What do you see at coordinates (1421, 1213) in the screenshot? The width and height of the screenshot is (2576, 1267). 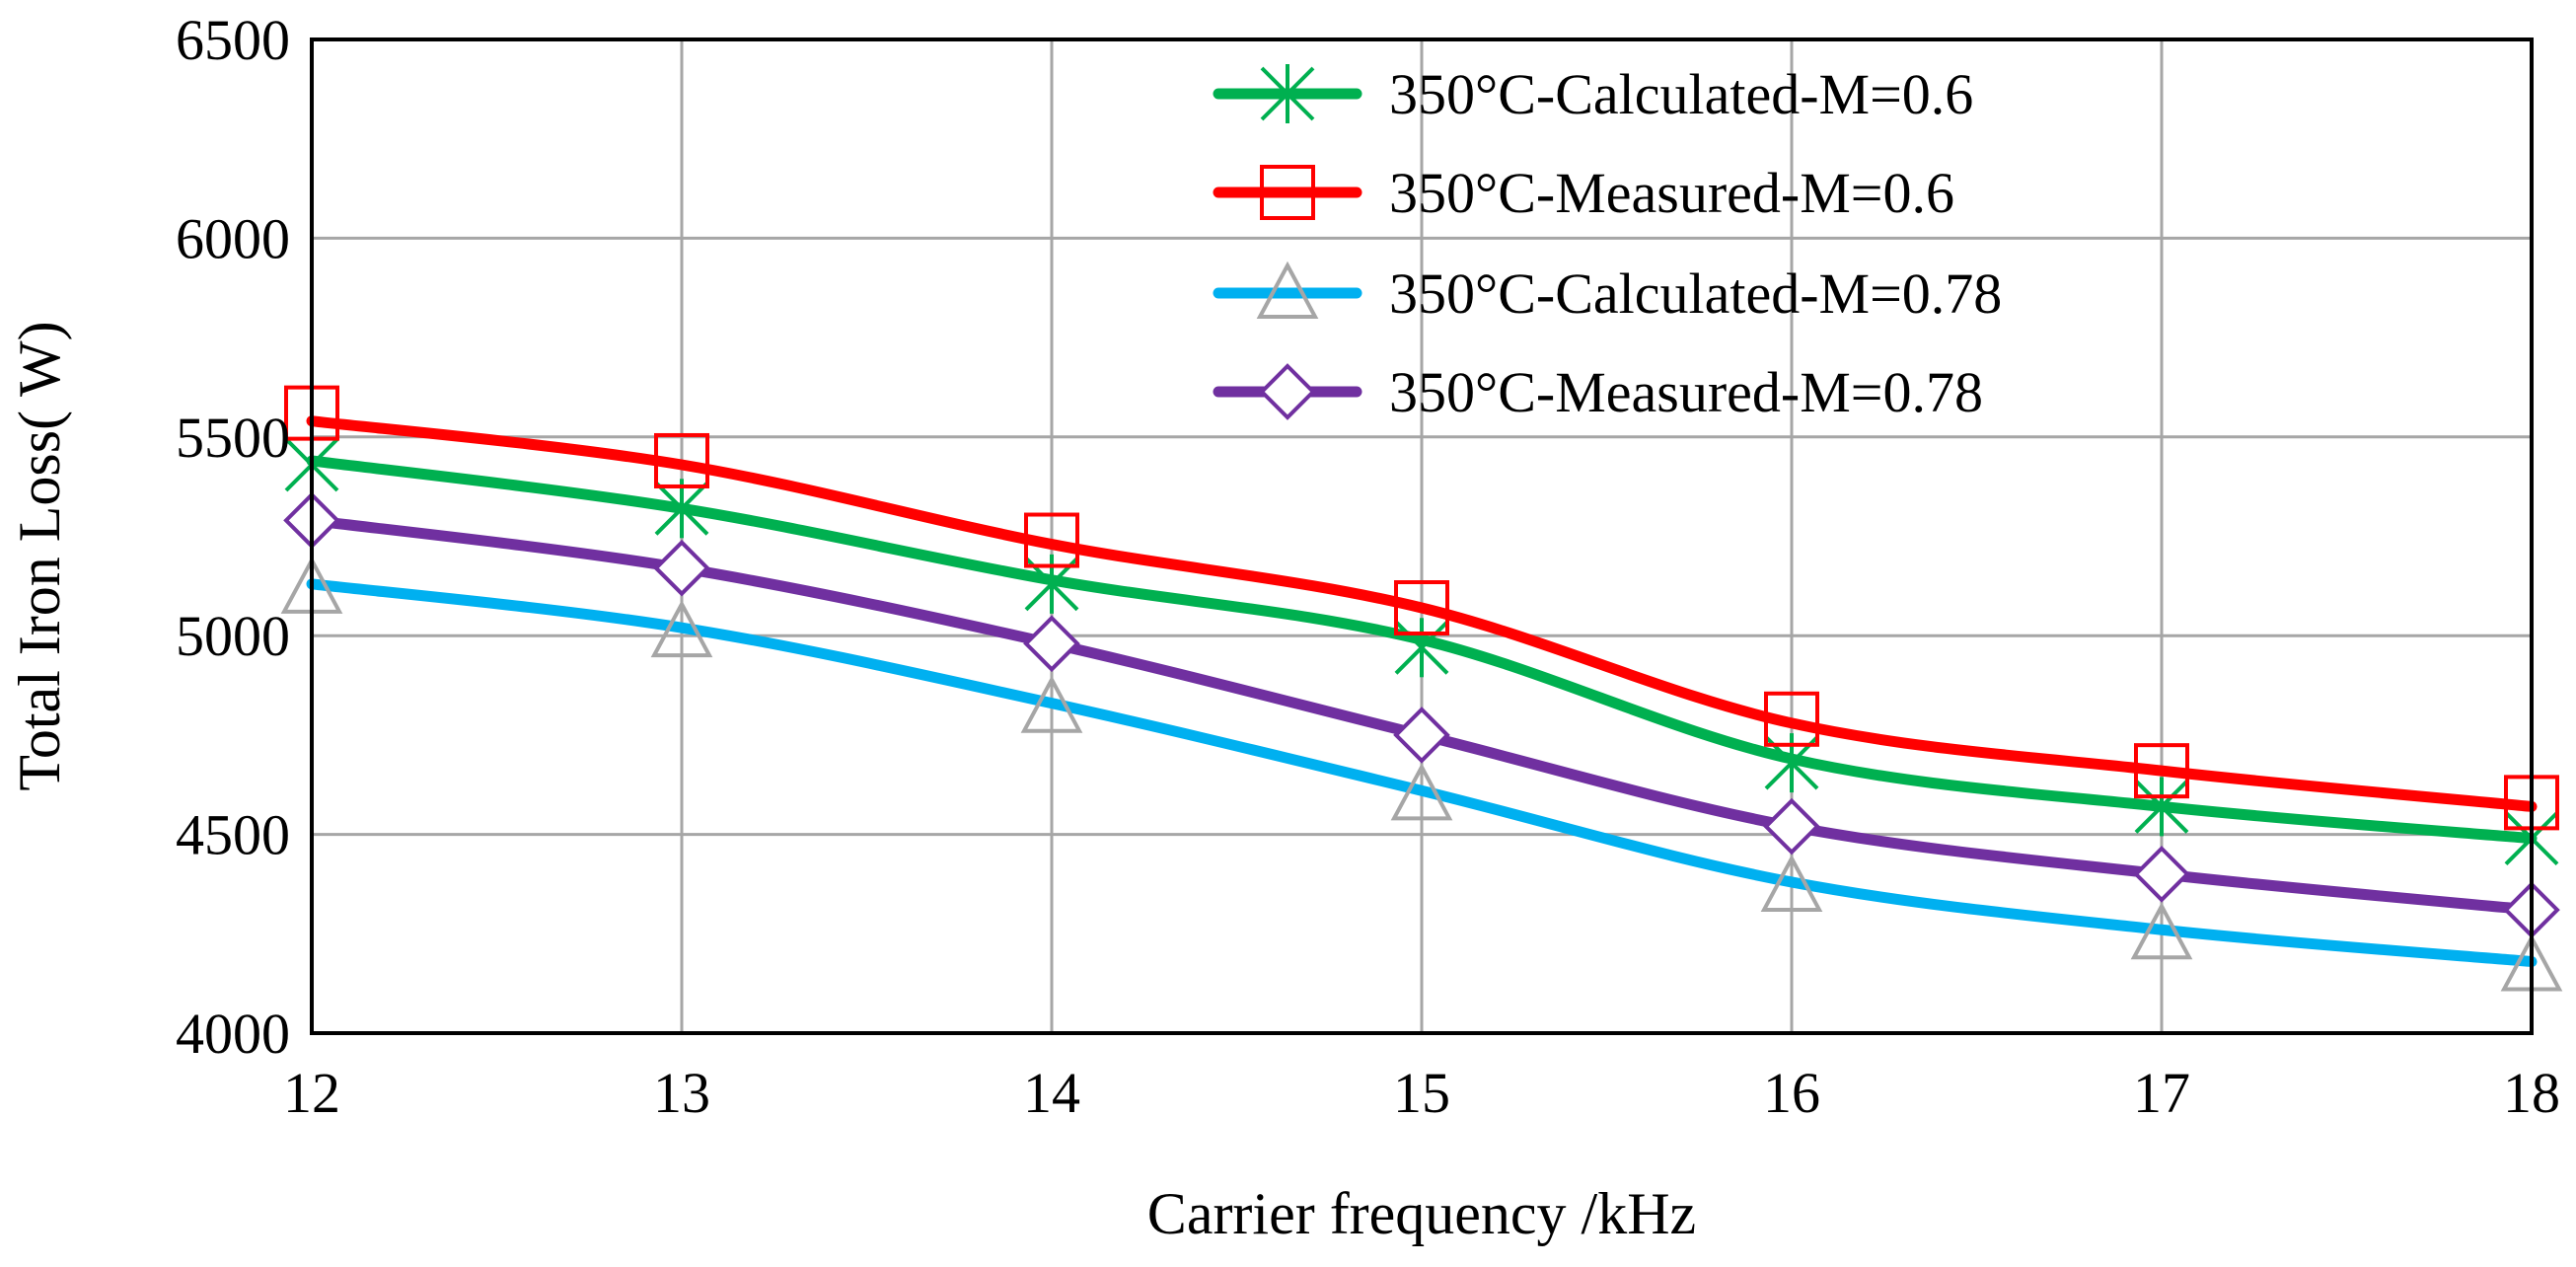 I see `x-axis-title: Carrier frequency /kHz` at bounding box center [1421, 1213].